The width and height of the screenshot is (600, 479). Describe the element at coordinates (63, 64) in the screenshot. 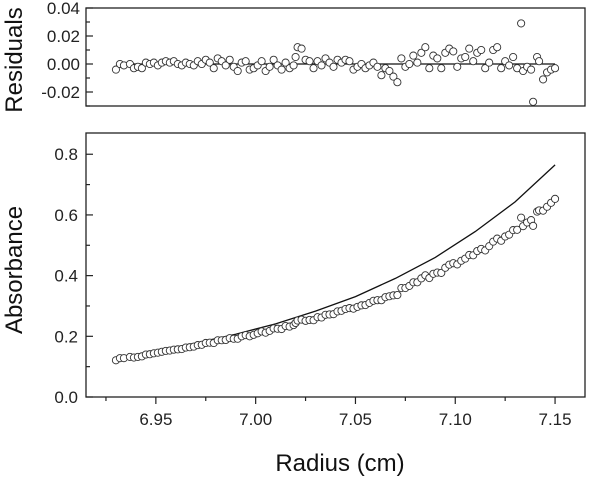

I see `residuals-y-tick-label: 0.00` at that location.